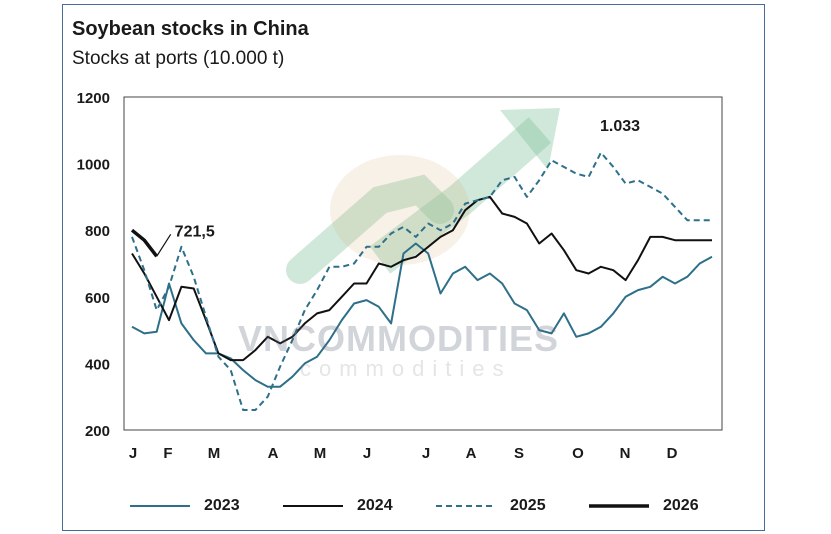 This screenshot has width=831, height=534. I want to click on legend-label-2023: 2023, so click(222, 505).